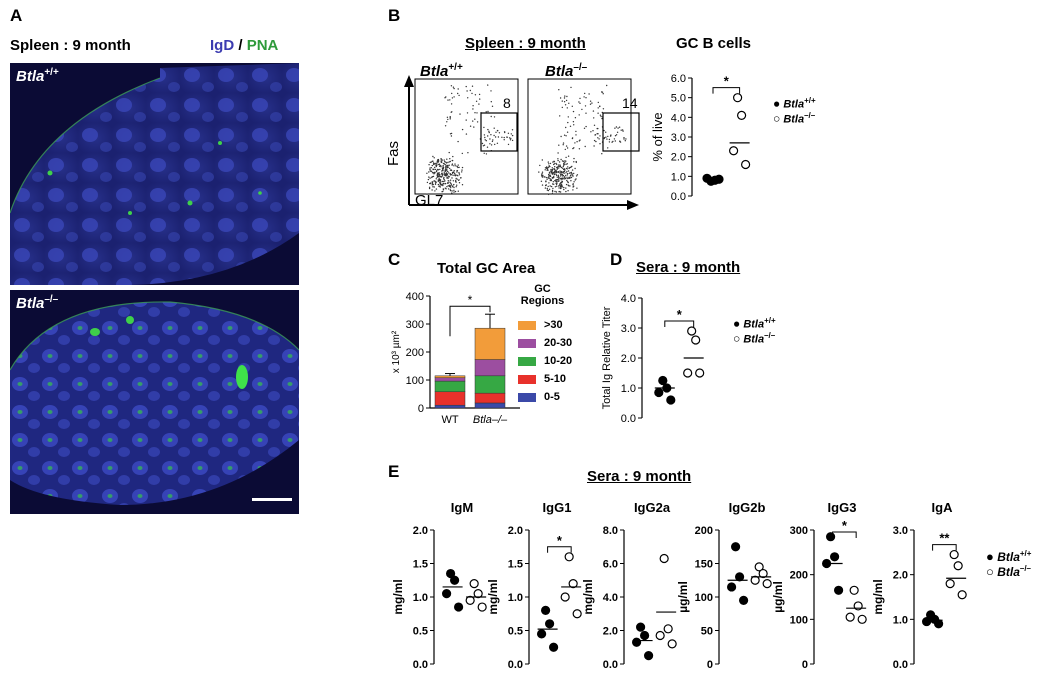 The image size is (1050, 680). What do you see at coordinates (582, 140) in the screenshot?
I see `flow-dots-ko` at bounding box center [582, 140].